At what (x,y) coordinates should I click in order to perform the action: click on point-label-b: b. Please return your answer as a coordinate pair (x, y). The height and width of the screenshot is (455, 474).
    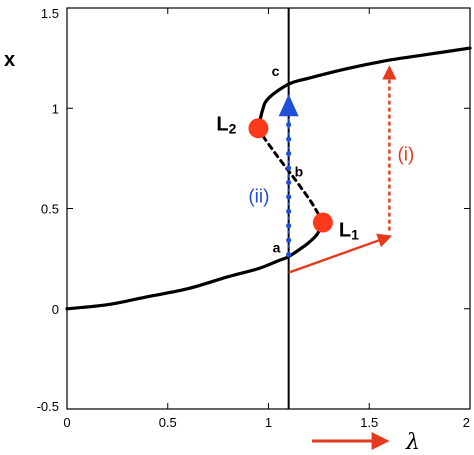
    Looking at the image, I should click on (299, 171).